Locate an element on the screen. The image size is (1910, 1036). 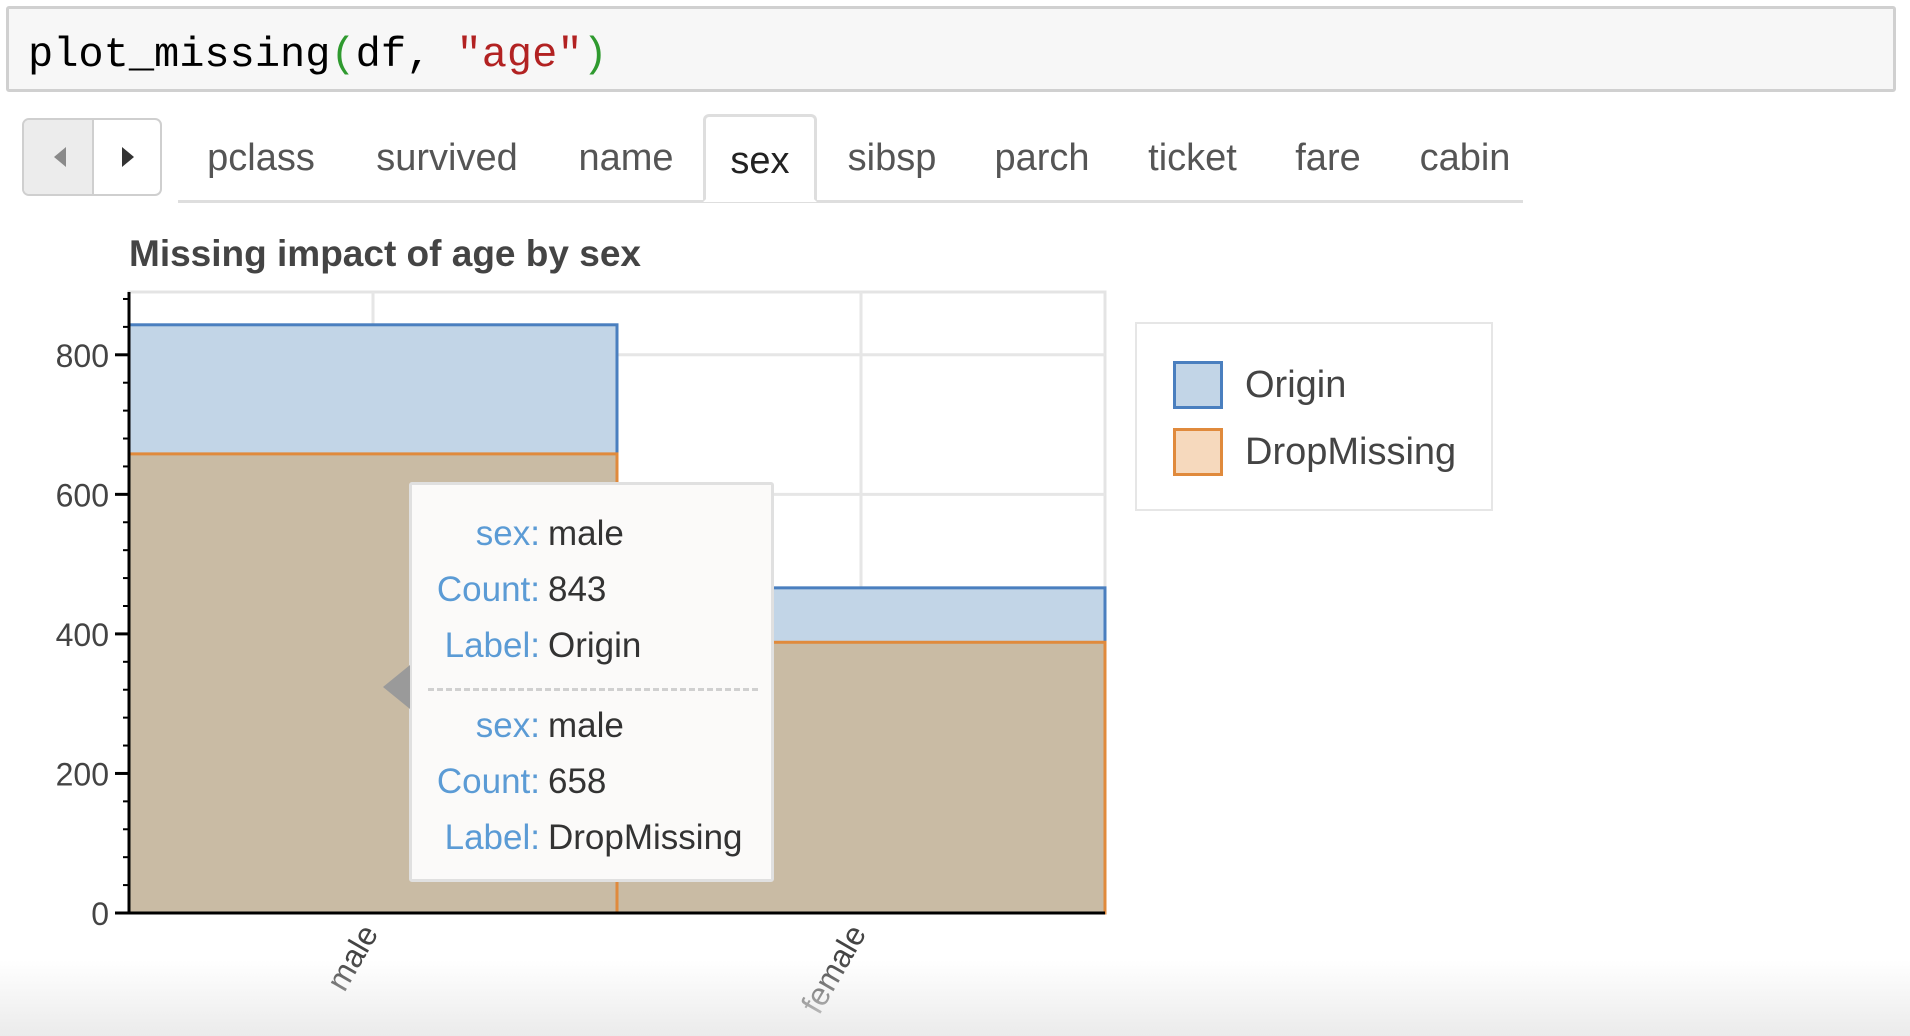
legend-swatch-dropmissing is located at coordinates (1198, 452).